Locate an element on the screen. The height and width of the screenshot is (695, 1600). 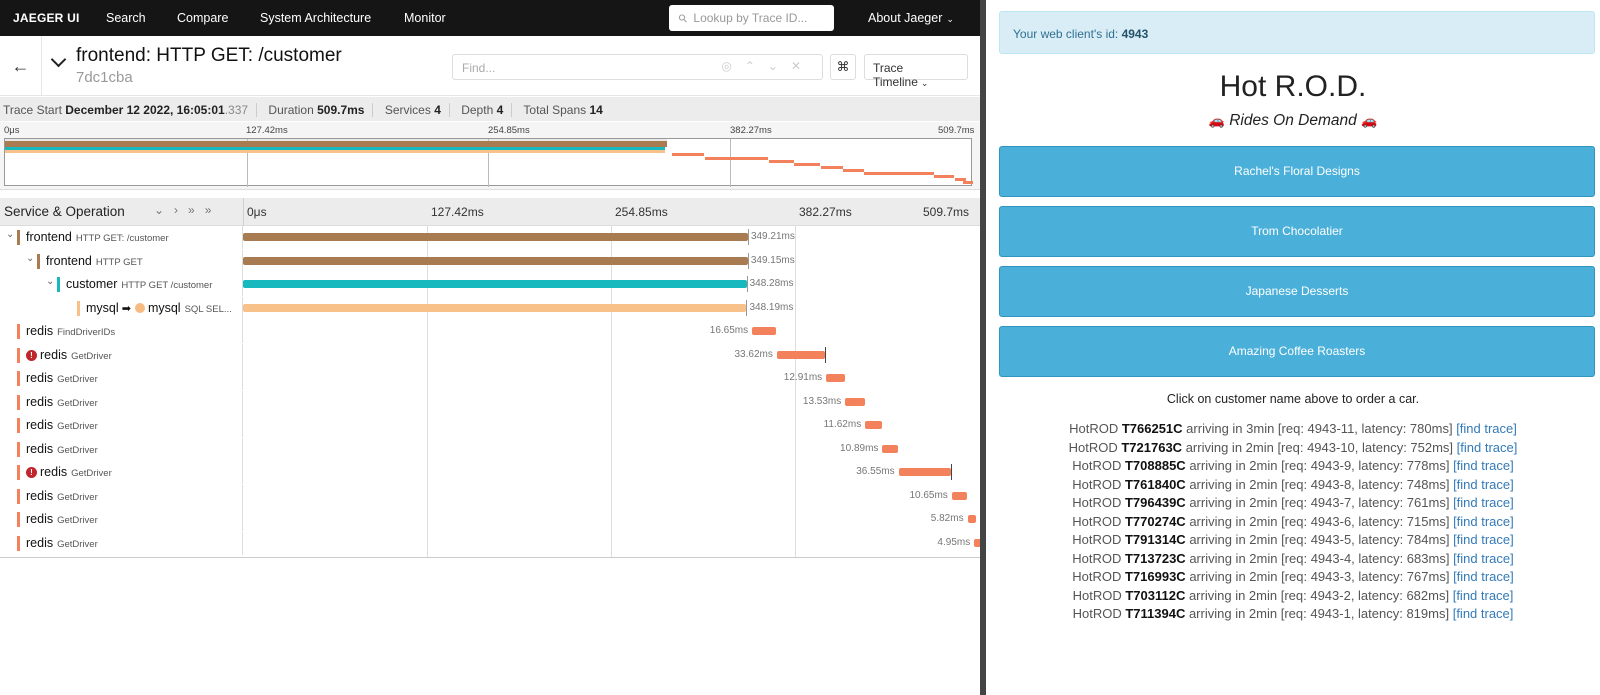
span-row: redis GetDriver 10.89ms is located at coordinates (490, 449).